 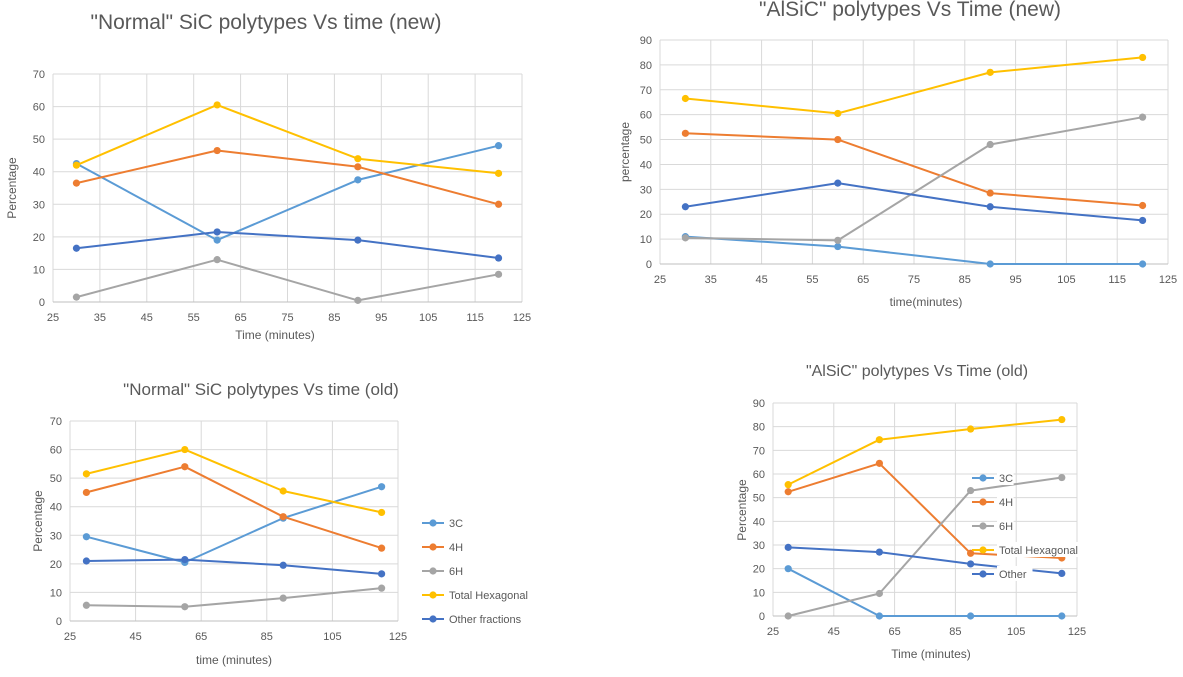 What do you see at coordinates (275, 335) in the screenshot?
I see `x-axis-title: Time (minutes)` at bounding box center [275, 335].